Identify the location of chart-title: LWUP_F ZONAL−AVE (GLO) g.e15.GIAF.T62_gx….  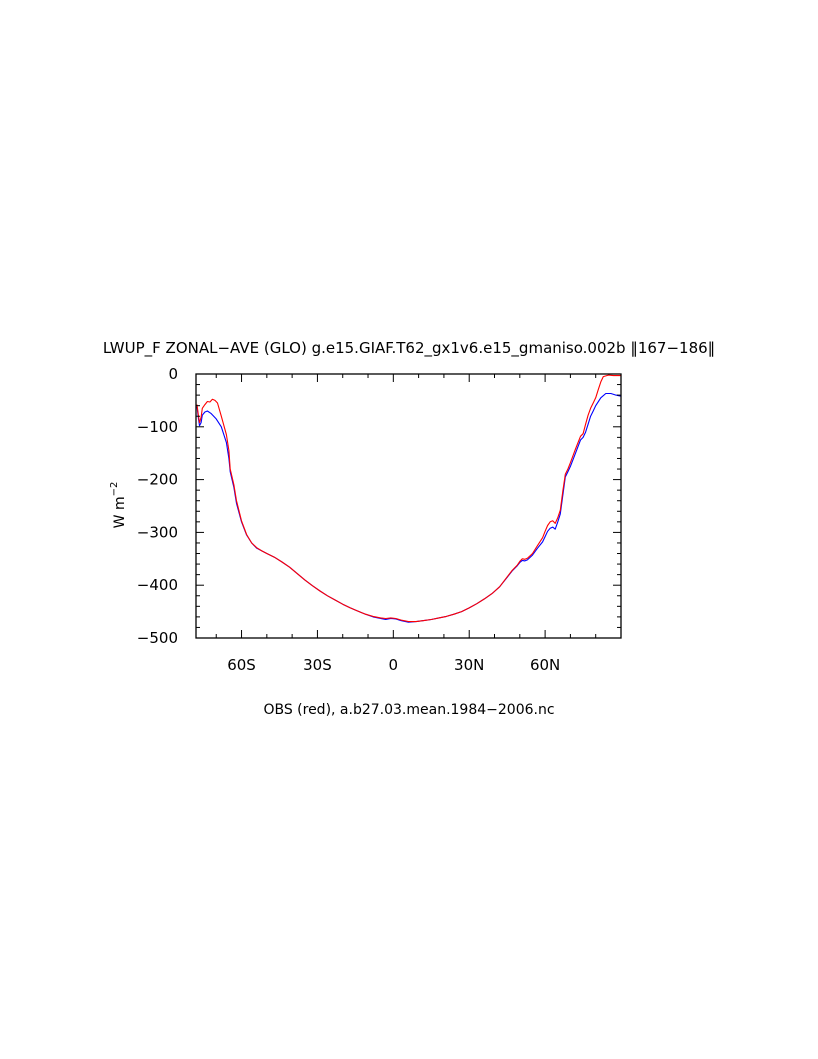
(409, 348).